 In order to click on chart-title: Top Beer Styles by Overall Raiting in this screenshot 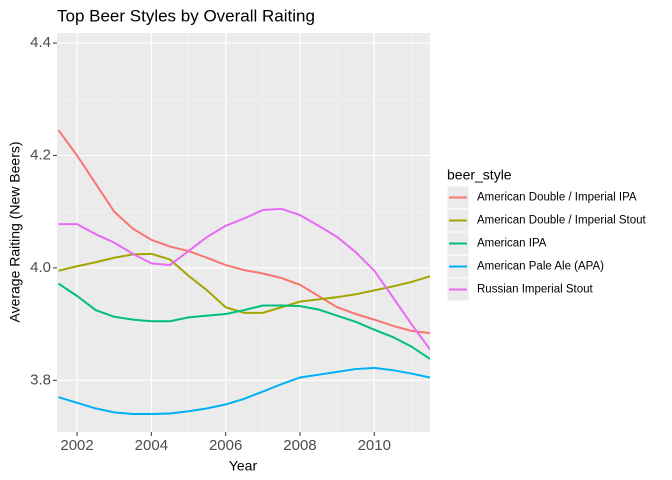, I will do `click(186, 15)`.